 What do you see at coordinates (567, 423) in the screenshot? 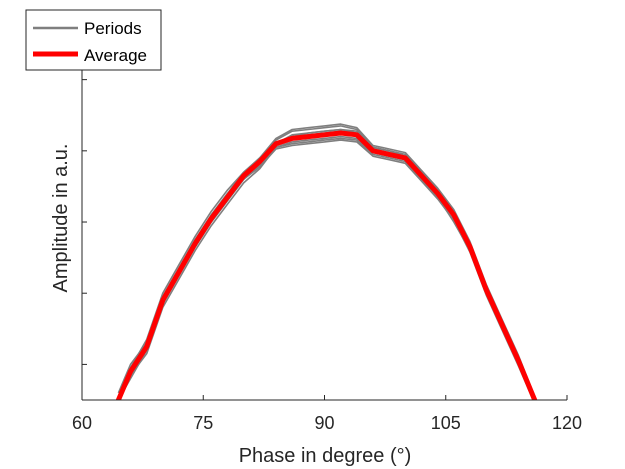
I see `x-tick-label: 120` at bounding box center [567, 423].